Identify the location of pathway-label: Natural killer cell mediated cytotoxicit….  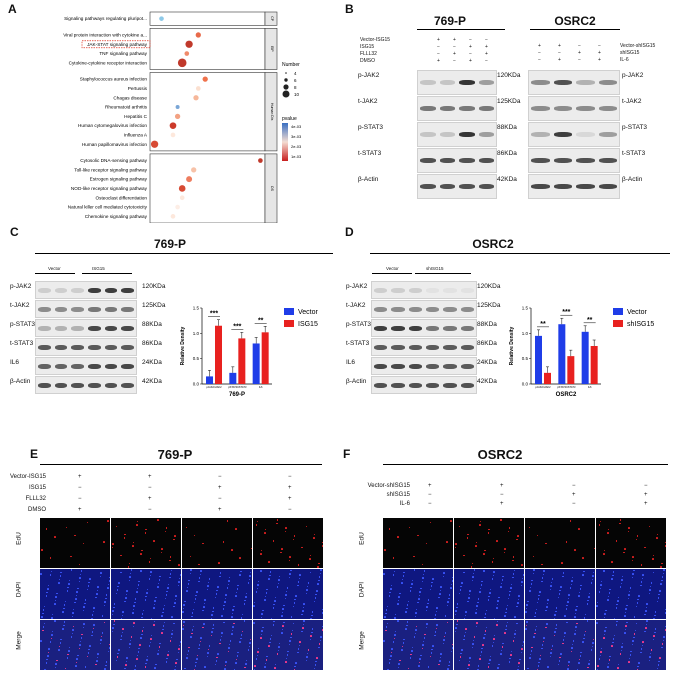
(108, 207).